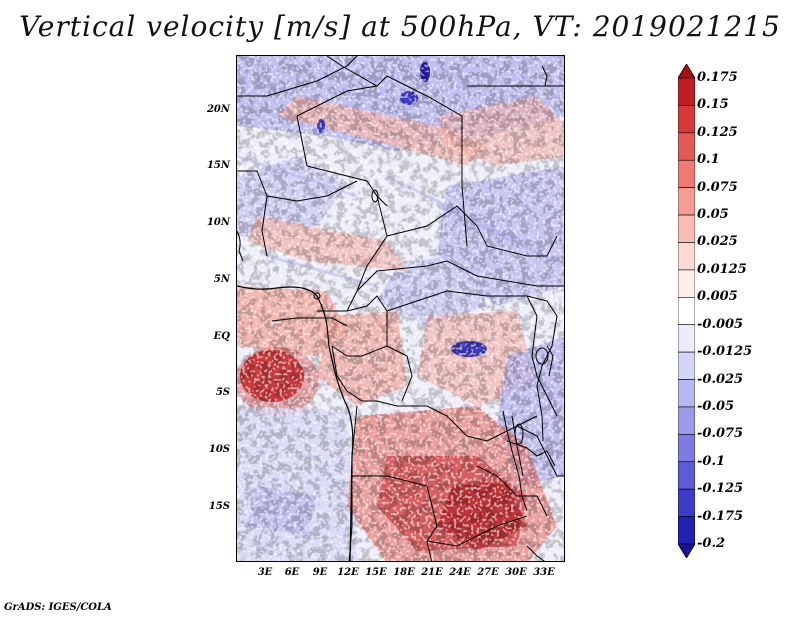  What do you see at coordinates (713, 105) in the screenshot?
I see `colorbar-level-label: 0.15` at bounding box center [713, 105].